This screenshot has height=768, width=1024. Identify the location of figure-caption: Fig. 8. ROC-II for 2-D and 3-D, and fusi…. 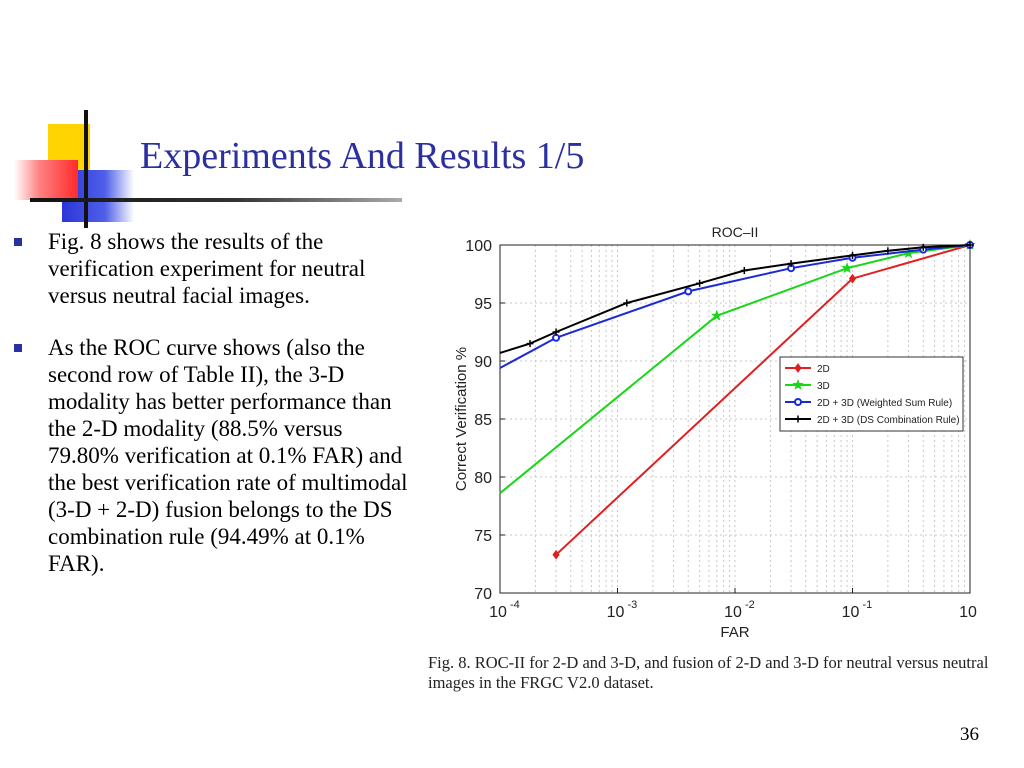
(708, 672).